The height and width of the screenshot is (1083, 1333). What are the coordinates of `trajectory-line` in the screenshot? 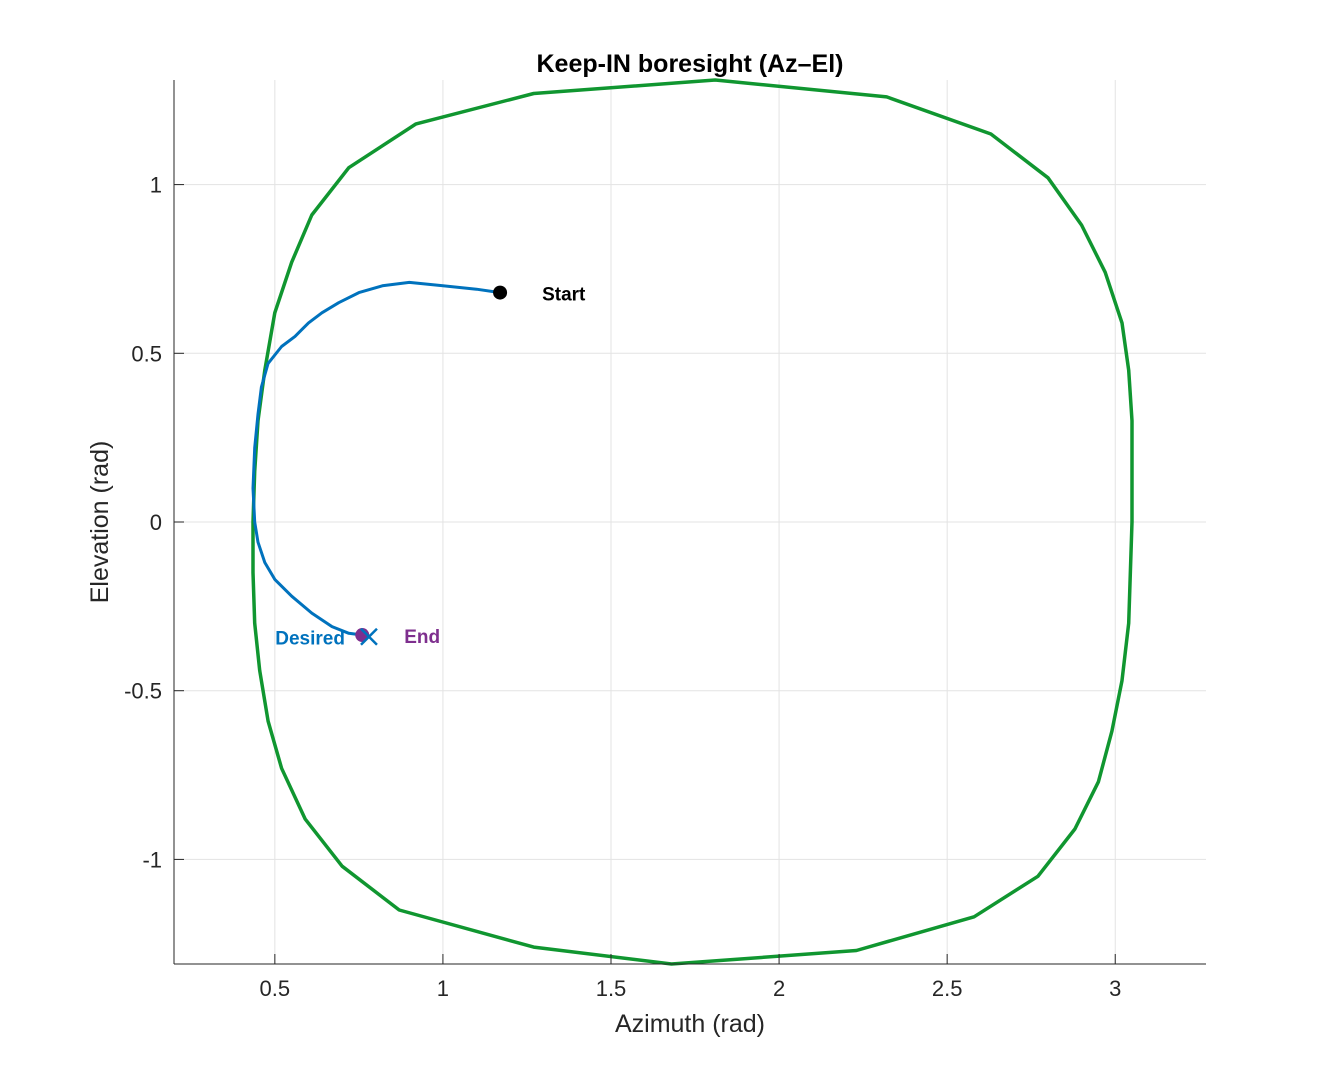 It's located at (376, 458).